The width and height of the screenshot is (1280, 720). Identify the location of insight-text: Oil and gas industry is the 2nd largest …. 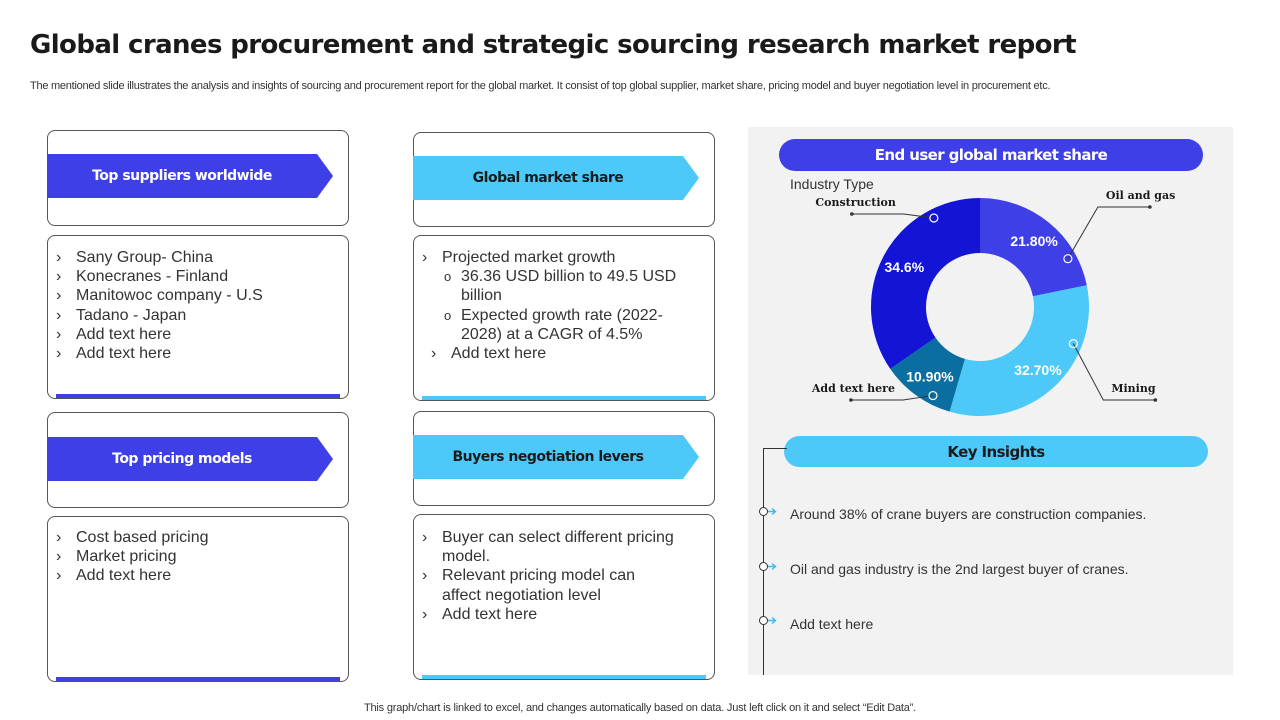
(959, 569).